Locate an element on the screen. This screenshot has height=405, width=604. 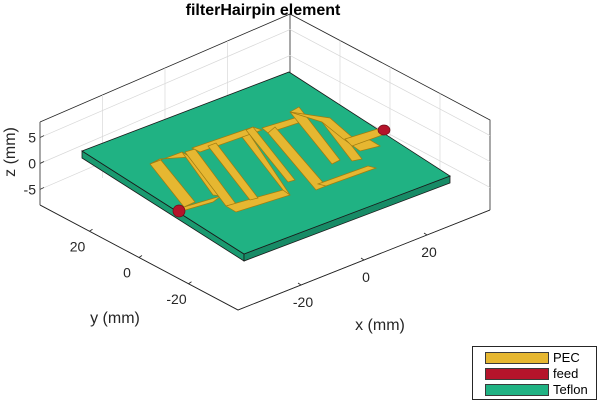
z-tick-label: 5 is located at coordinates (32, 138).